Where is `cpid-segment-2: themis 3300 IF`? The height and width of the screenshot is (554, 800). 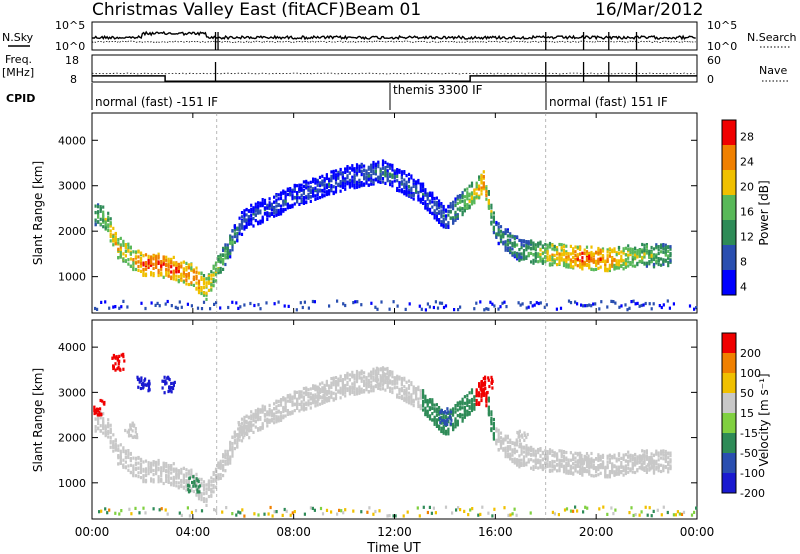 cpid-segment-2: themis 3300 IF is located at coordinates (438, 90).